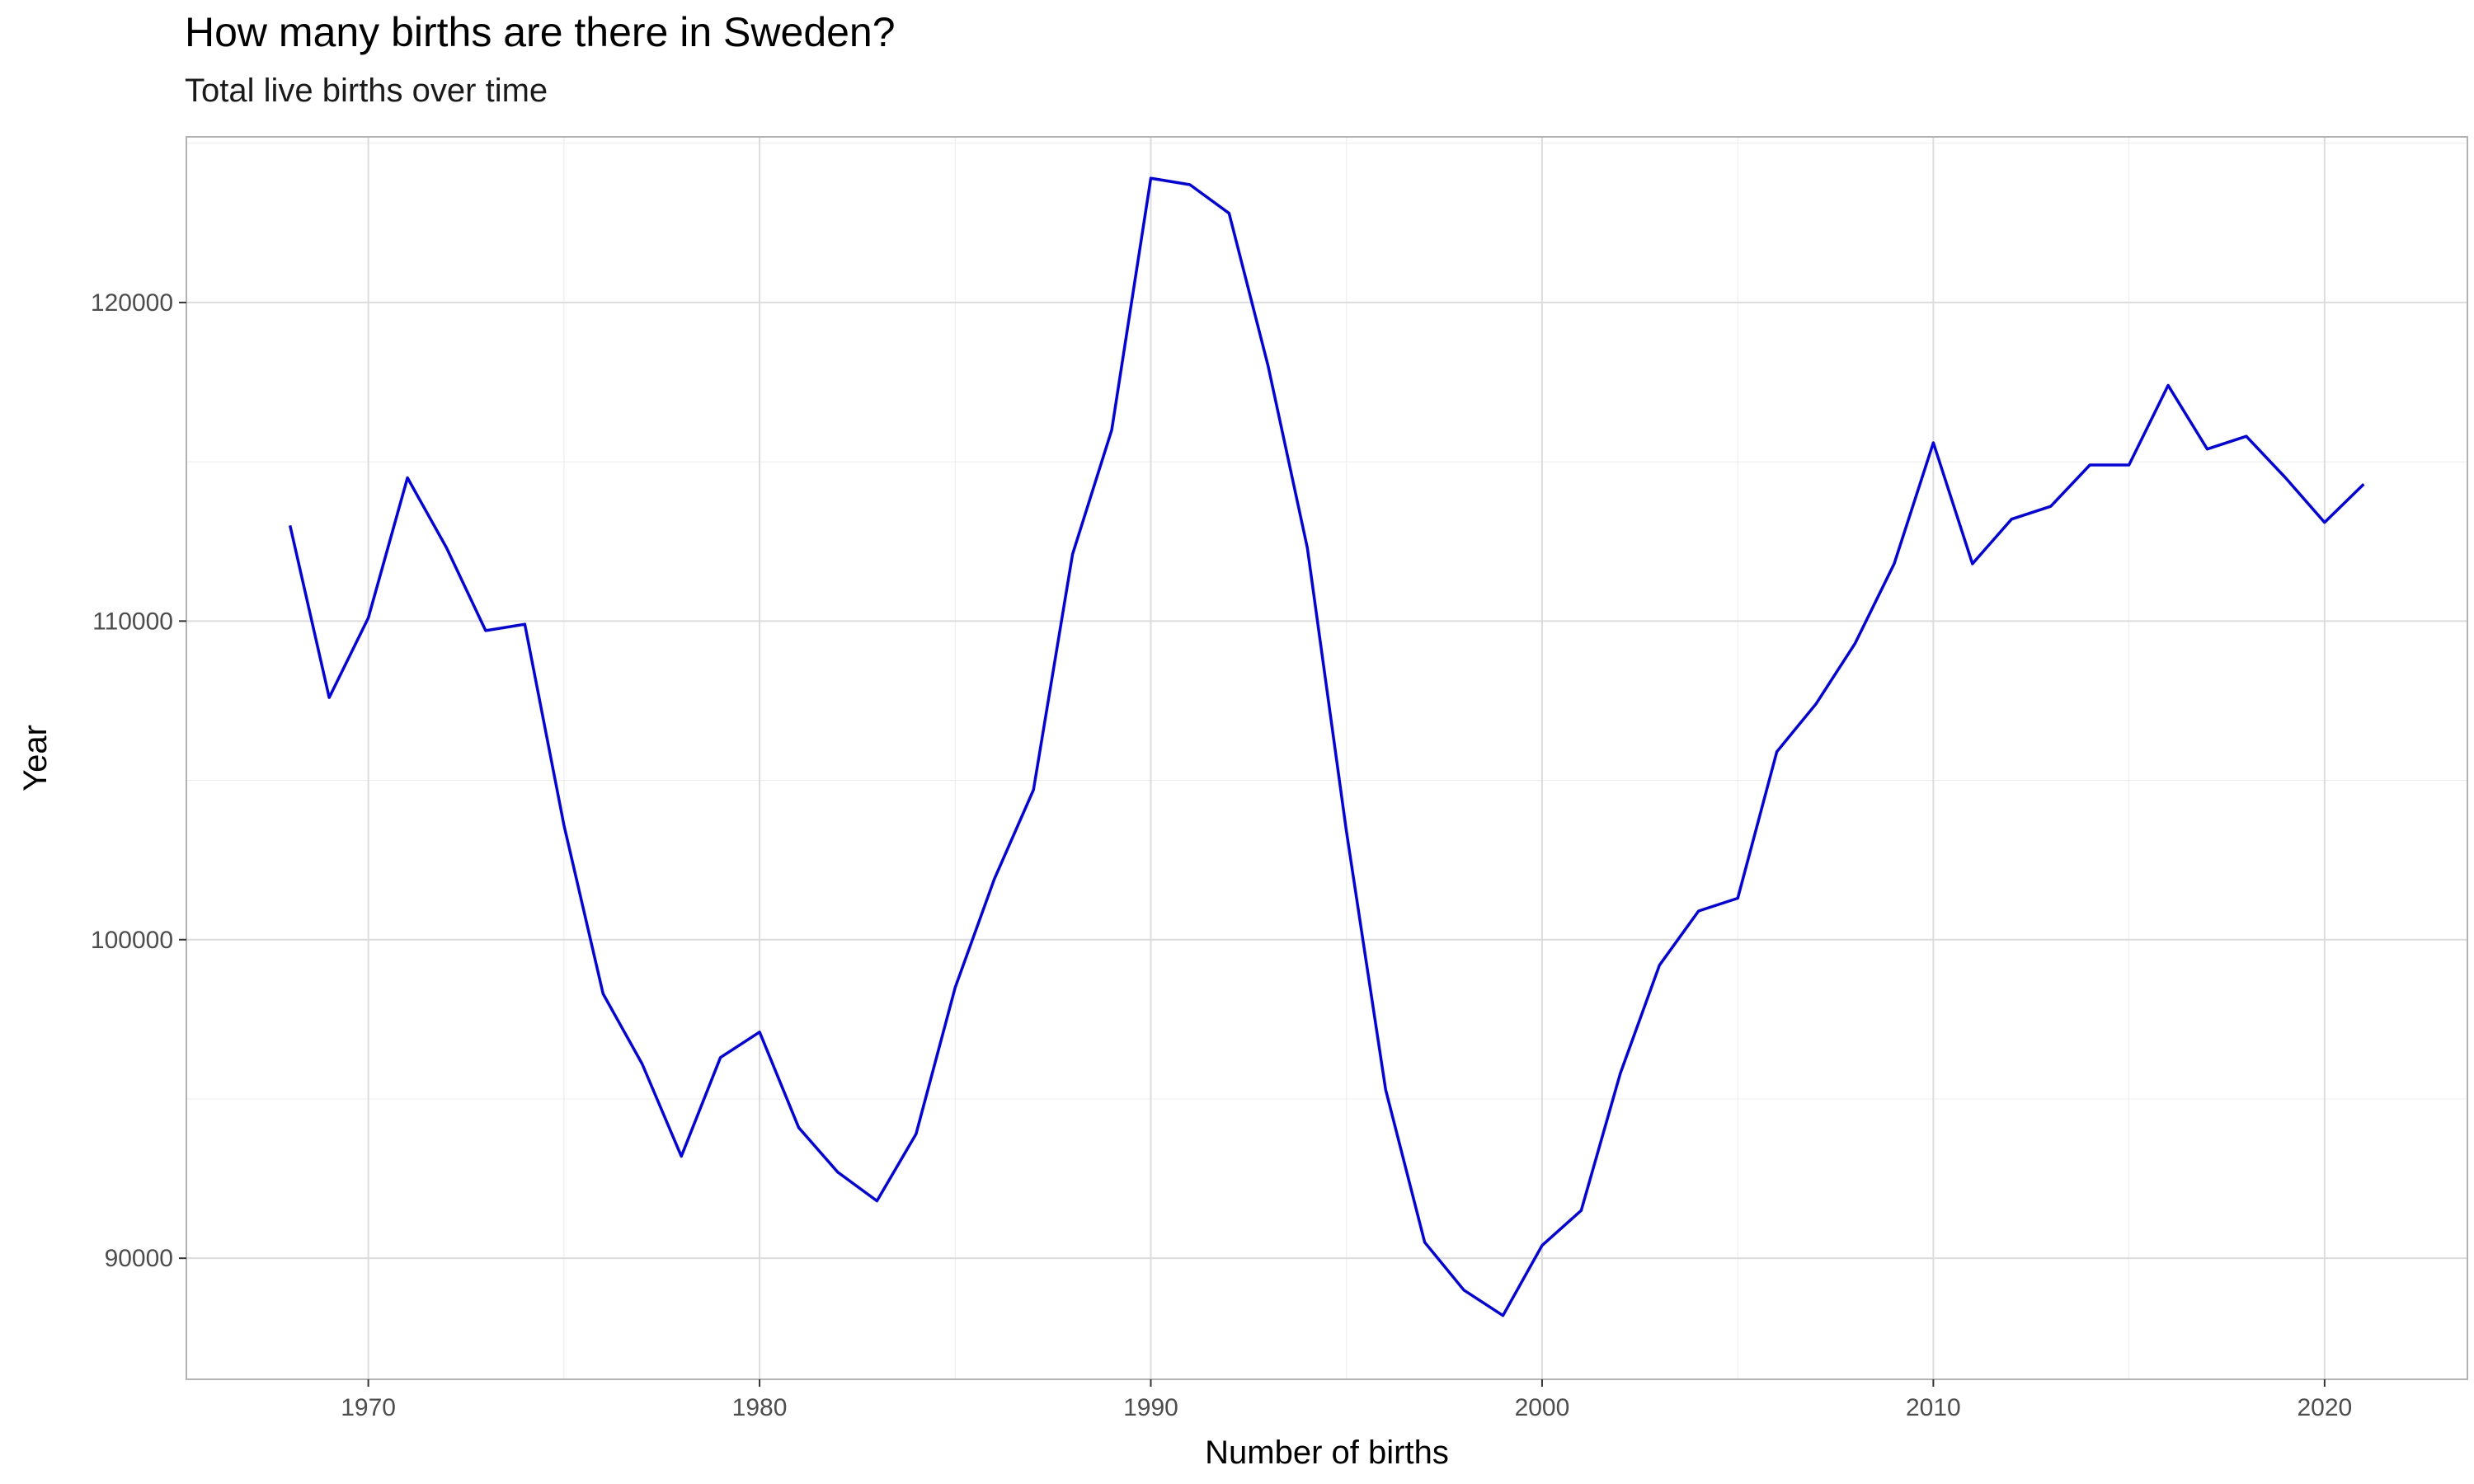 Image resolution: width=2474 pixels, height=1484 pixels. Describe the element at coordinates (1150, 1407) in the screenshot. I see `x-tick-label: 1990` at that location.